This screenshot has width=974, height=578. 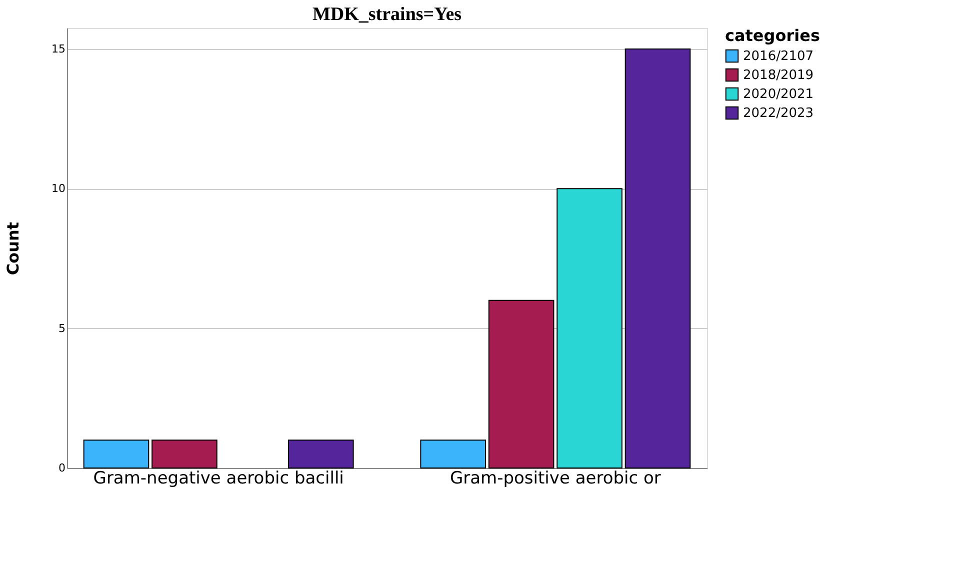 I want to click on legend-label: 2020/2021, so click(x=778, y=94).